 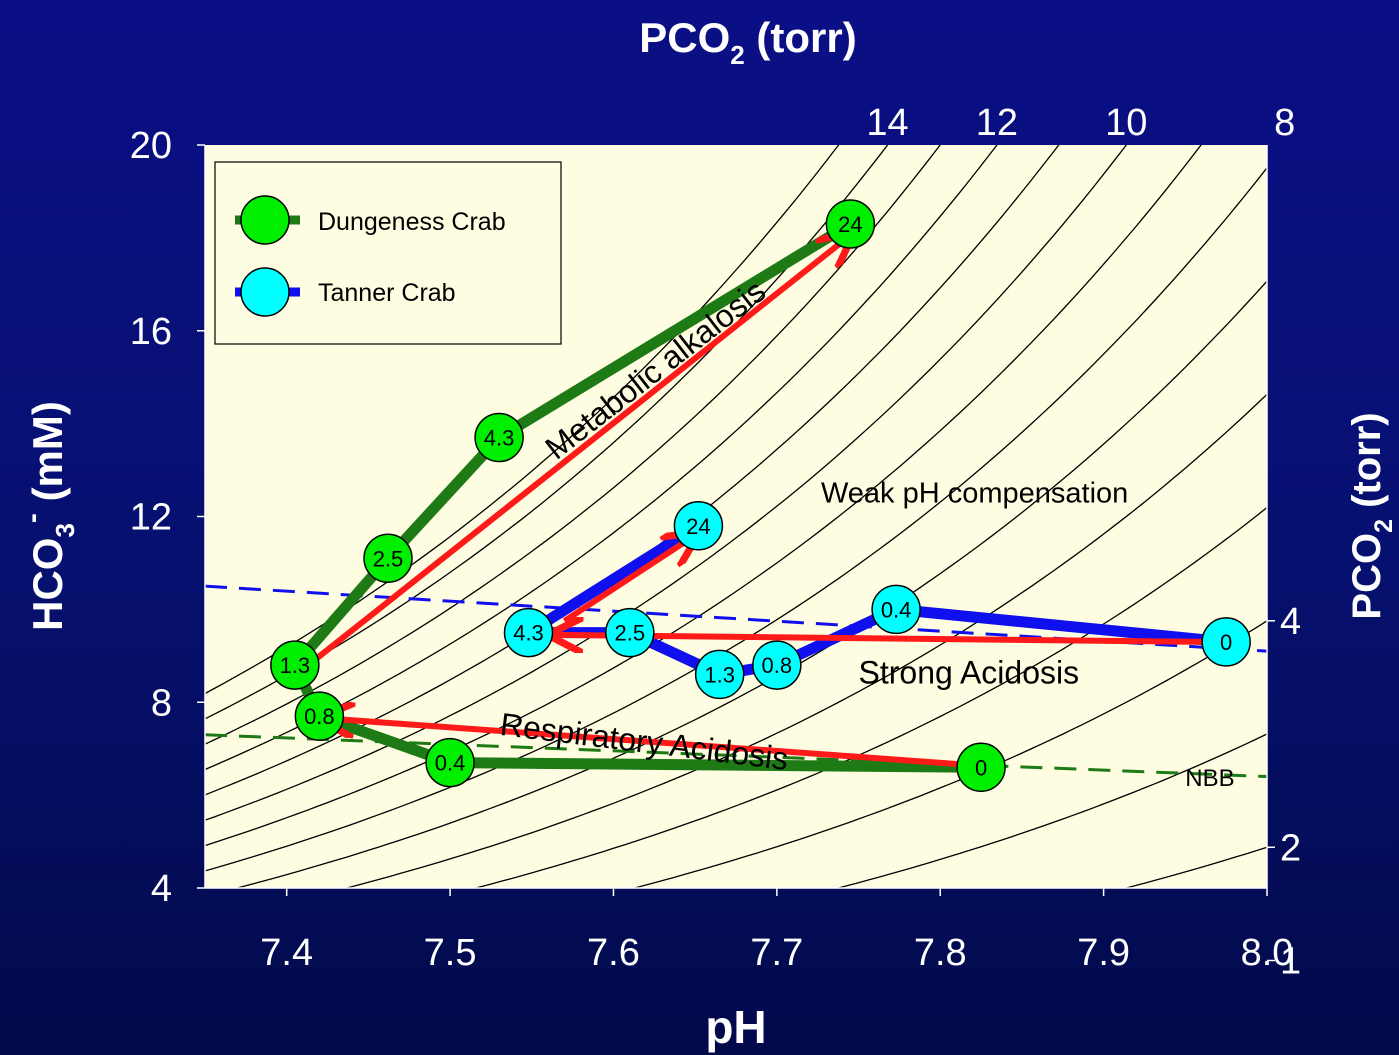 What do you see at coordinates (1290, 622) in the screenshot?
I see `right-tick-label-0: 4` at bounding box center [1290, 622].